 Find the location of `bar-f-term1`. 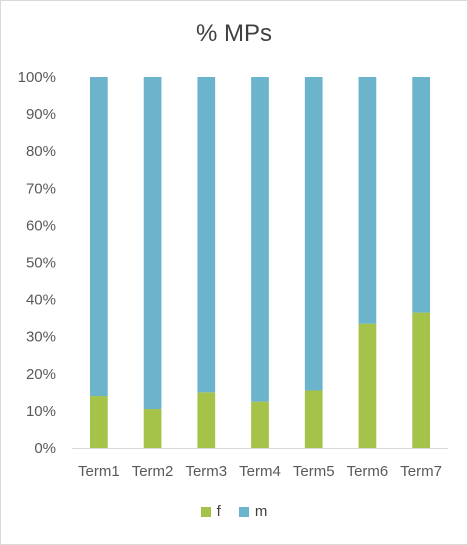

bar-f-term1 is located at coordinates (98, 422).